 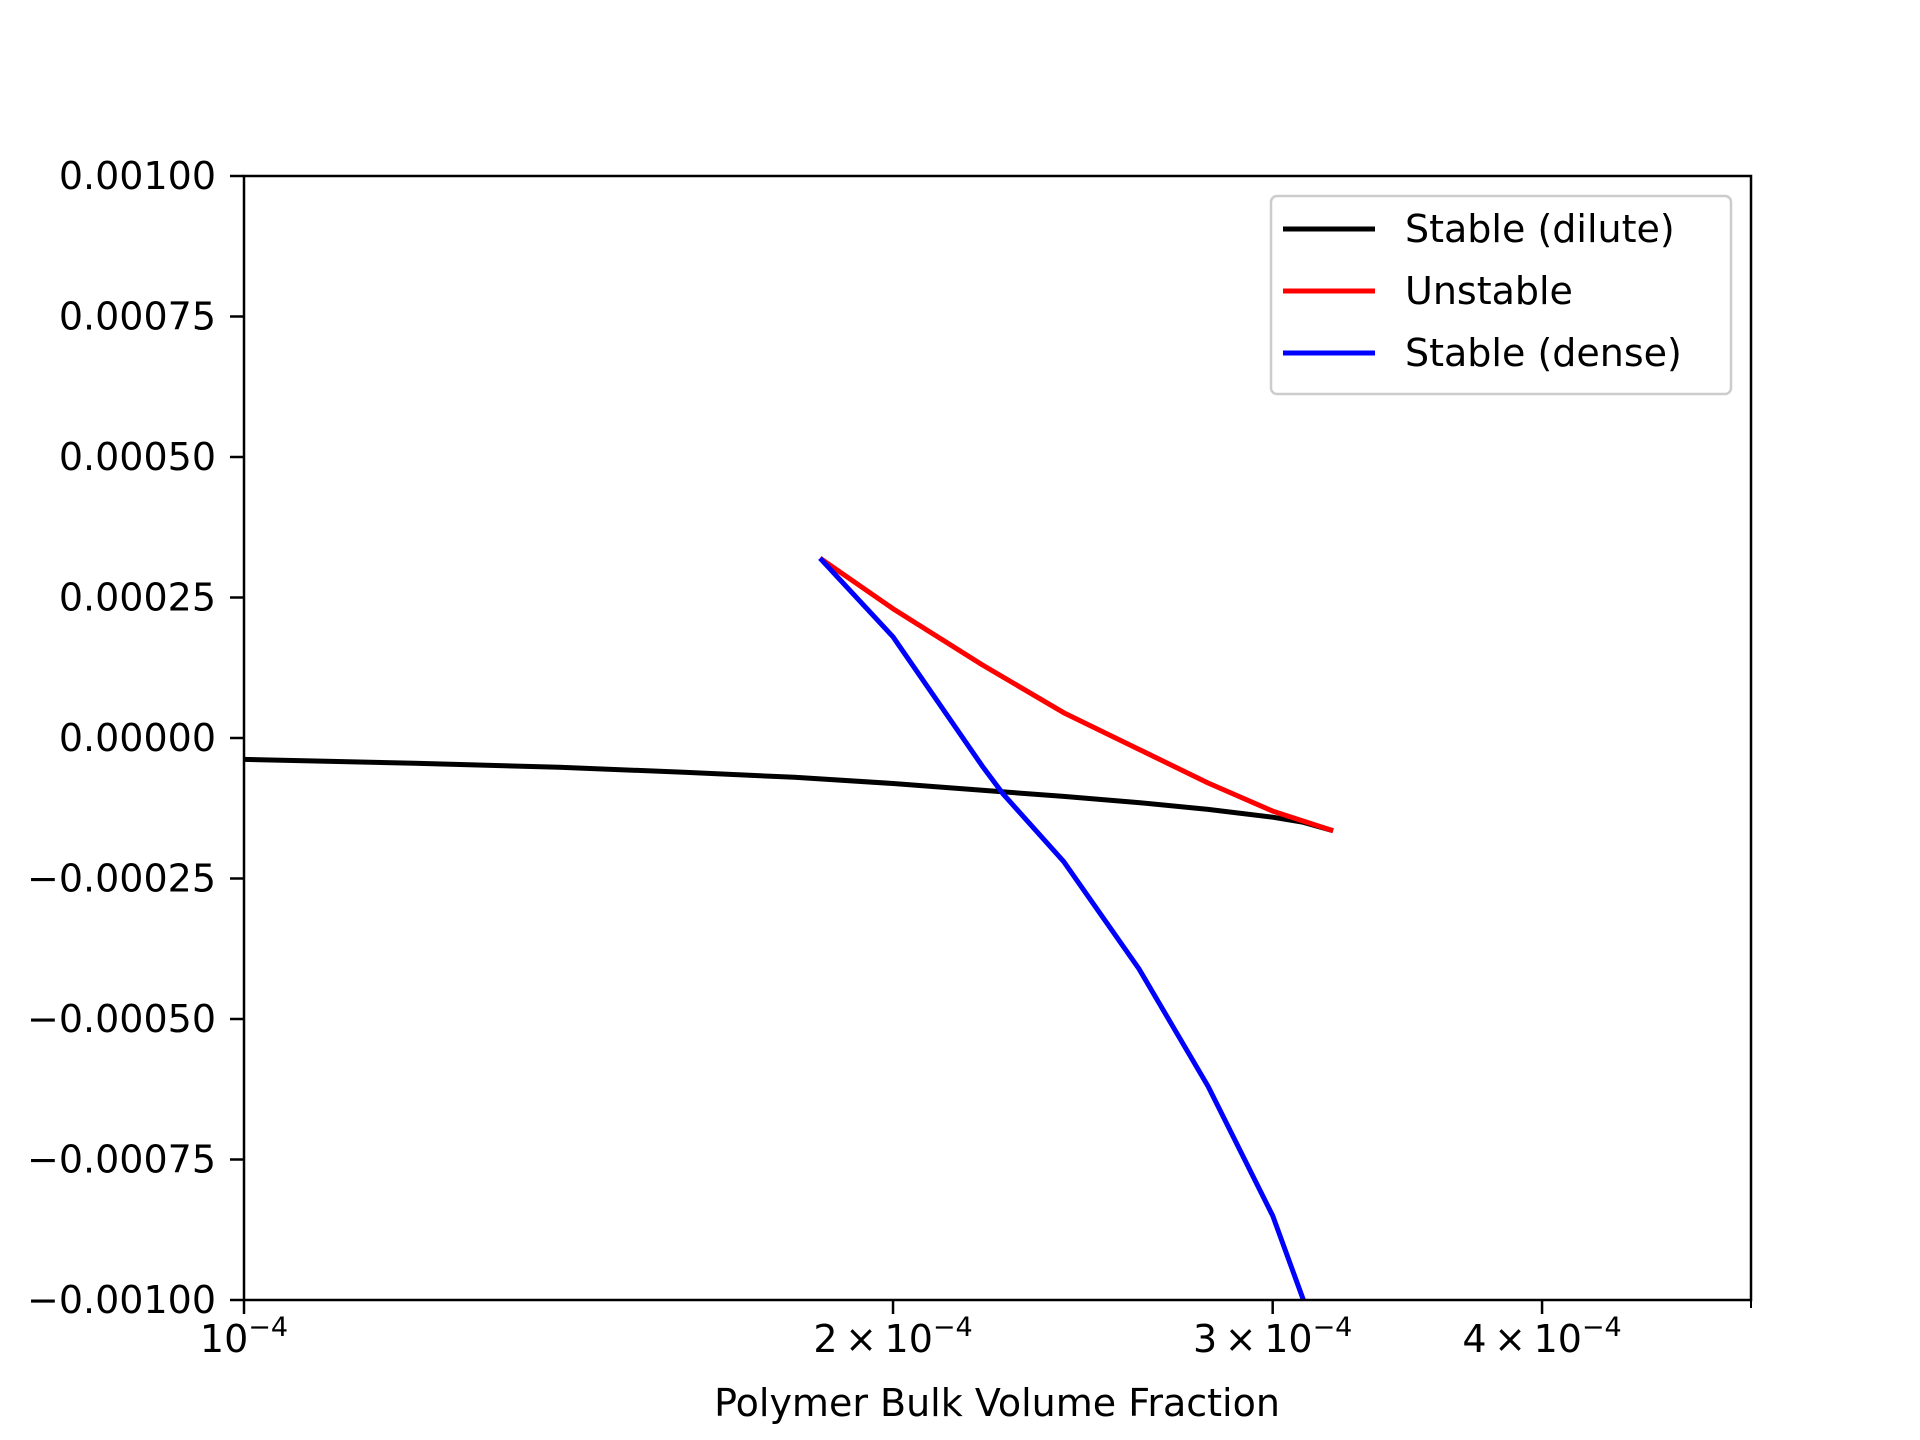 I want to click on y-tick-label-5: −0.00025, so click(x=121, y=879).